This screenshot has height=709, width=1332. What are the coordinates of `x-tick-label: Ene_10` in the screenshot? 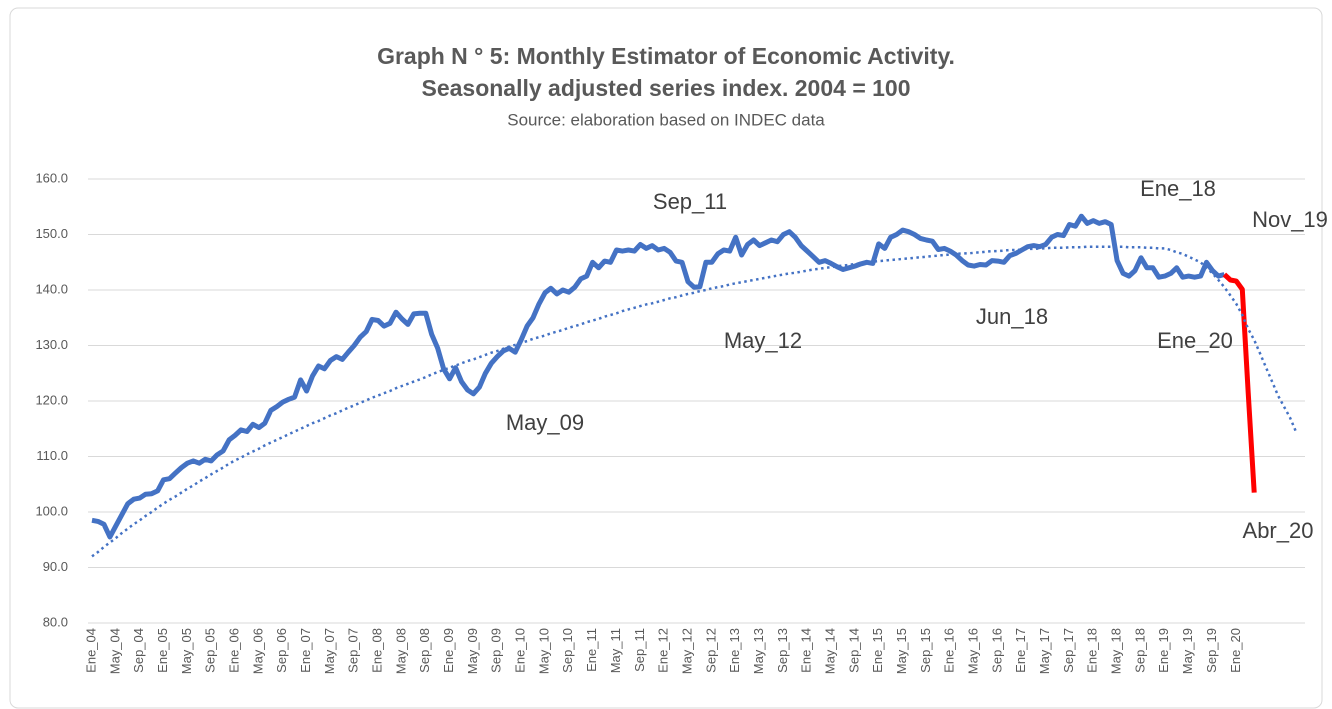 It's located at (520, 650).